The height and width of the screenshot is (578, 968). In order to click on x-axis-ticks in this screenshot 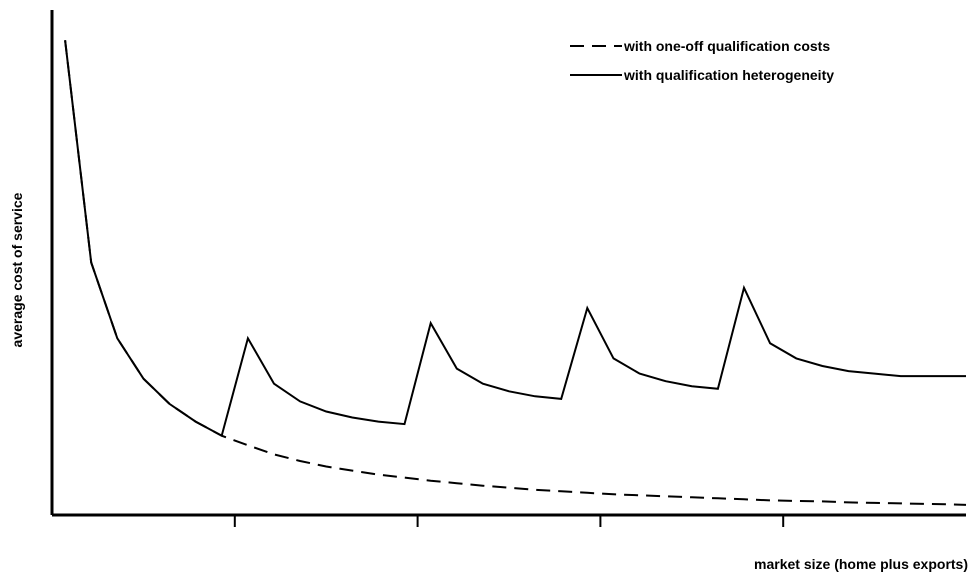, I will do `click(509, 521)`.